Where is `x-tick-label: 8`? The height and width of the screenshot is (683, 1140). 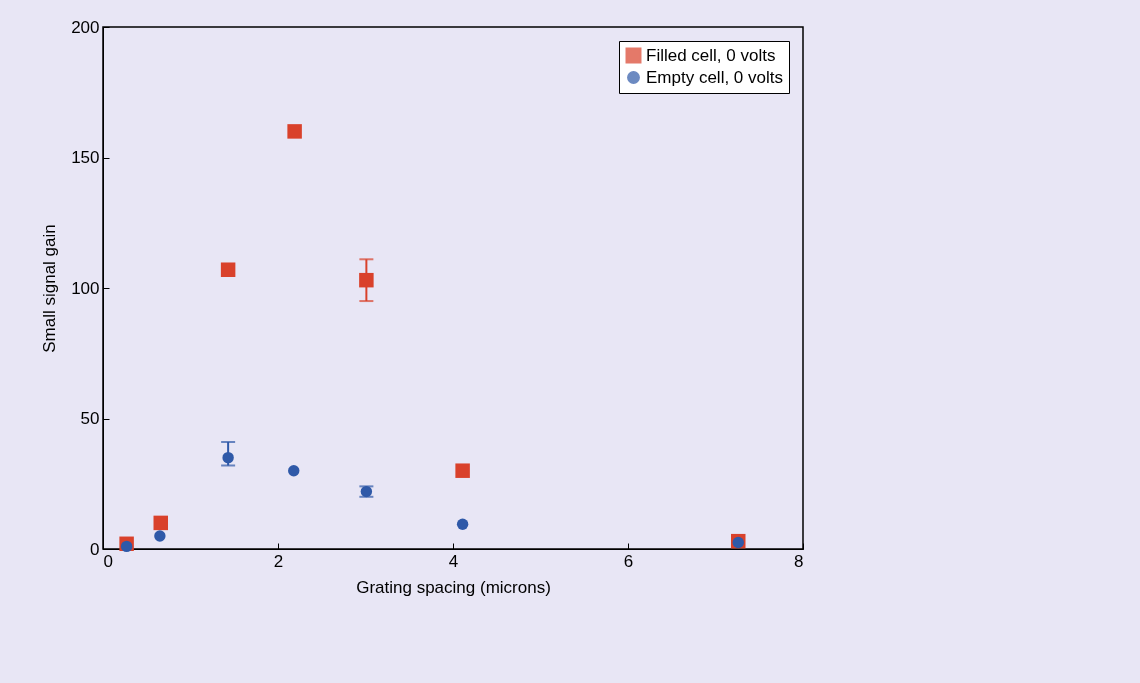
x-tick-label: 8 is located at coordinates (799, 561).